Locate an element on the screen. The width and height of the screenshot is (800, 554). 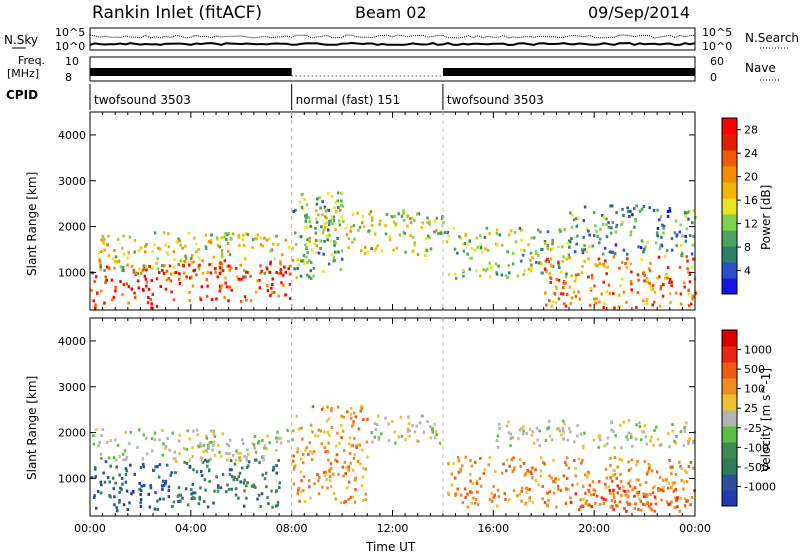
time-tick-label: 08:00 is located at coordinates (292, 528).